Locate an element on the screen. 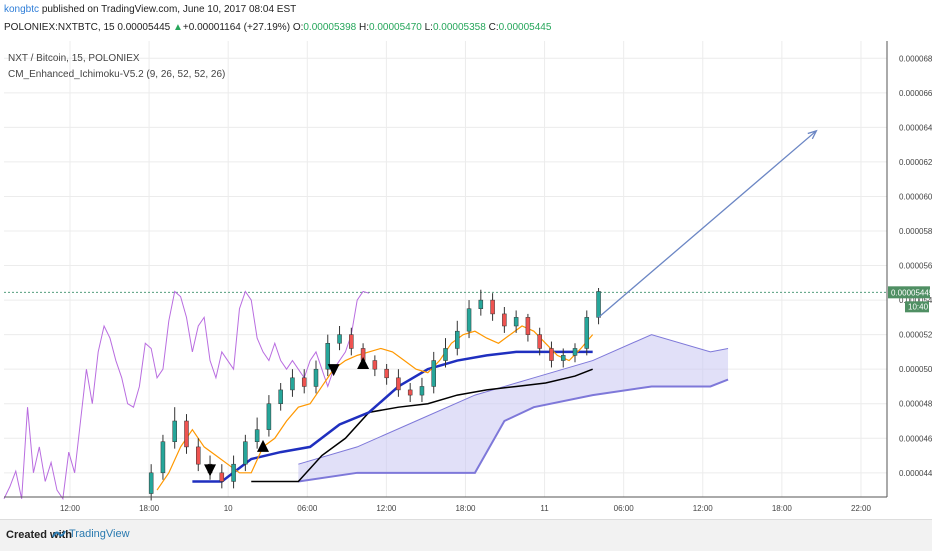 The image size is (932, 551). last-price-badge-bg is located at coordinates (909, 292).